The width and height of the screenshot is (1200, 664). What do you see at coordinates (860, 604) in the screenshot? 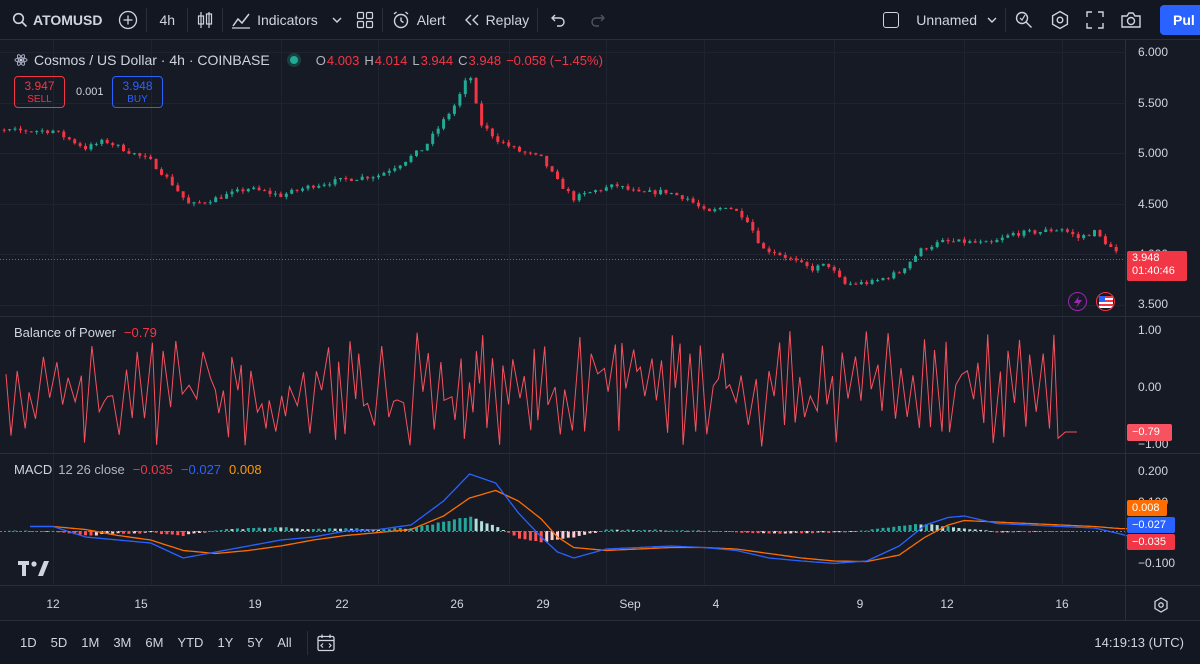
I see `time-axis-label: 9` at bounding box center [860, 604].